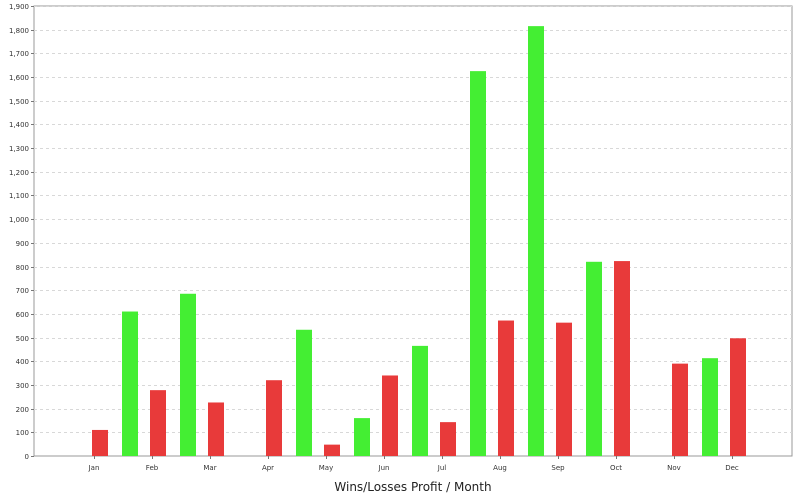  What do you see at coordinates (536, 241) in the screenshot?
I see `win-bar-sep` at bounding box center [536, 241].